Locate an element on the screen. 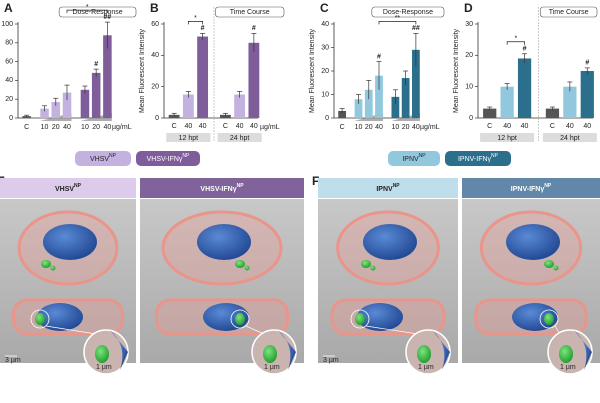 Image resolution: width=600 pixels, height=403 pixels. box-label: Time Course is located at coordinates (569, 12).